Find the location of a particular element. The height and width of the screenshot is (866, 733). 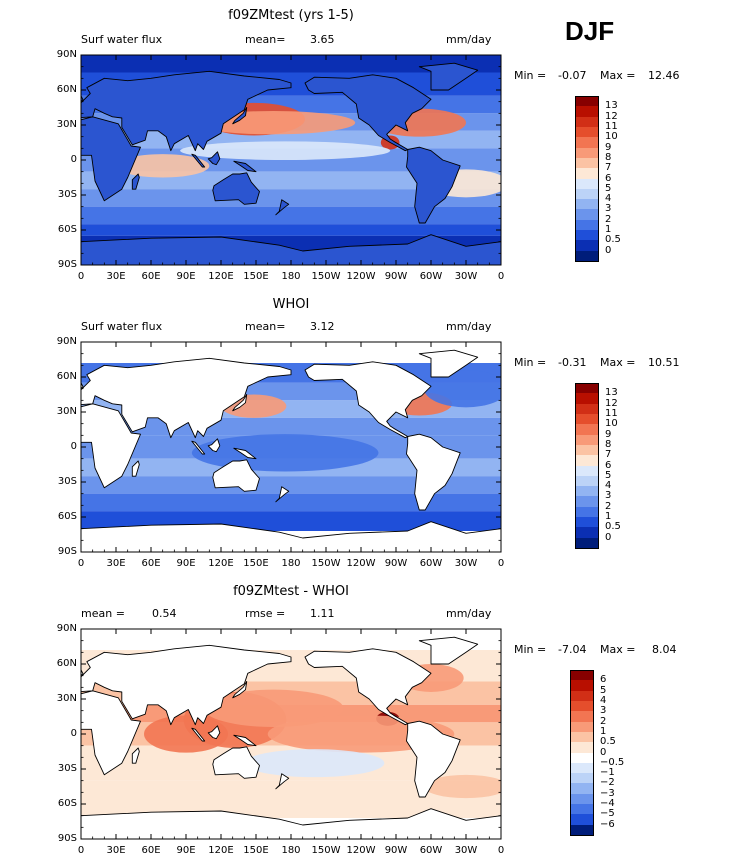

colorbar-label: −2 is located at coordinates (607, 783).